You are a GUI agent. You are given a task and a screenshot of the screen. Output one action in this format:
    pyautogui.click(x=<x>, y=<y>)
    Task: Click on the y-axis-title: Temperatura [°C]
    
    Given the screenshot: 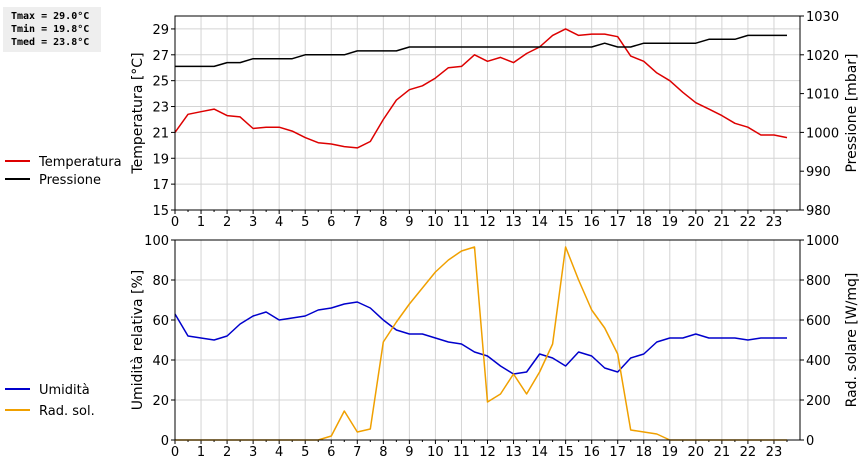 What is the action you would take?
    pyautogui.click(x=138, y=113)
    